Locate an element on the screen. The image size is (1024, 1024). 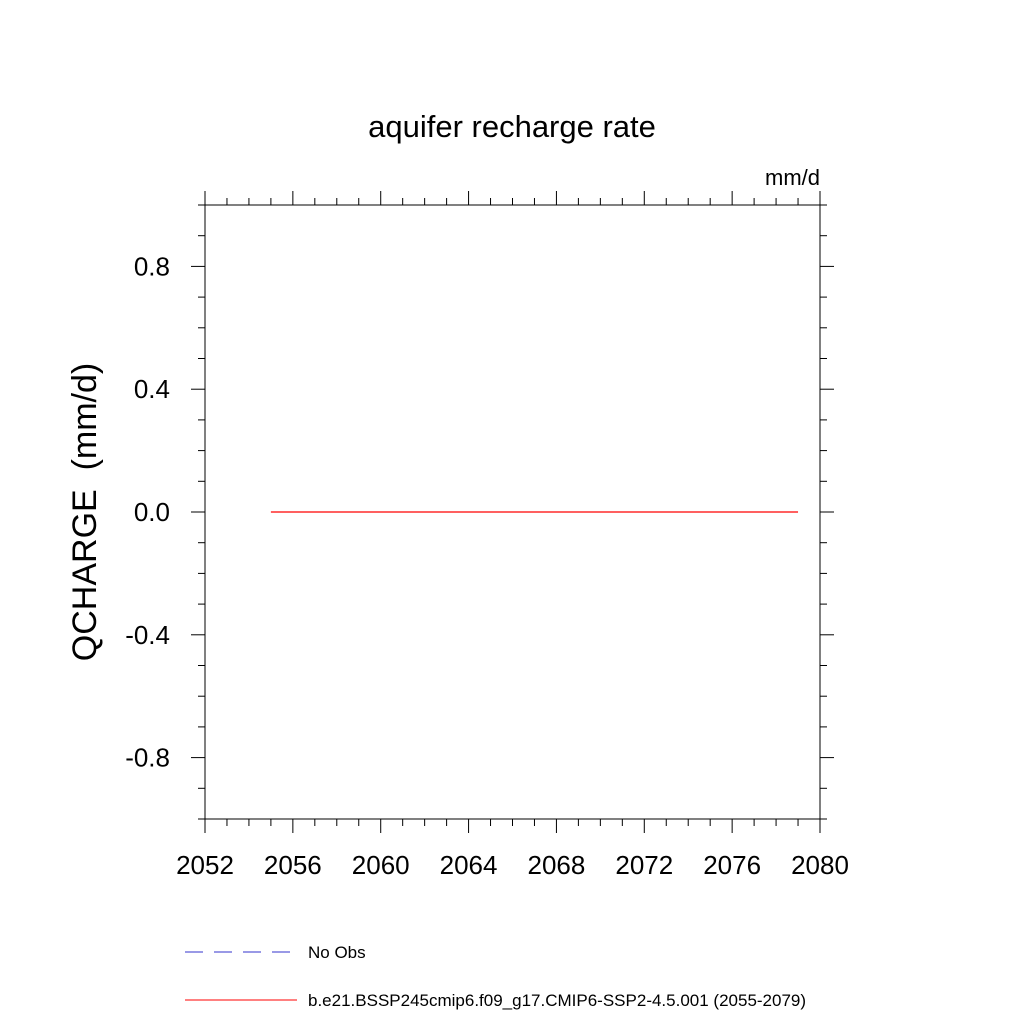
y-tick-label: -0.4 is located at coordinates (147, 635).